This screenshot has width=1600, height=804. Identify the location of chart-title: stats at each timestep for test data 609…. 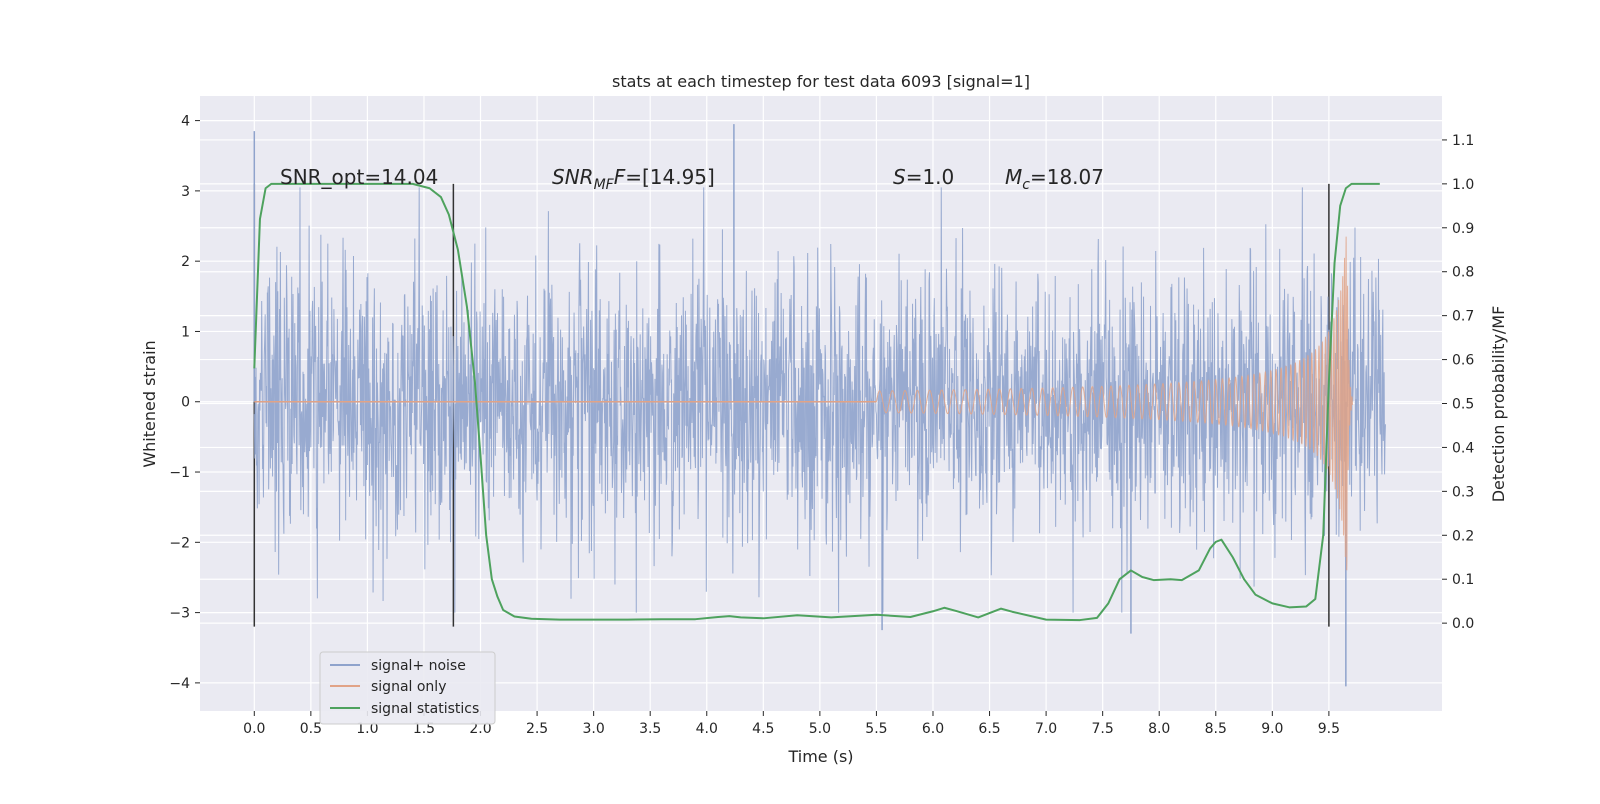
(821, 81).